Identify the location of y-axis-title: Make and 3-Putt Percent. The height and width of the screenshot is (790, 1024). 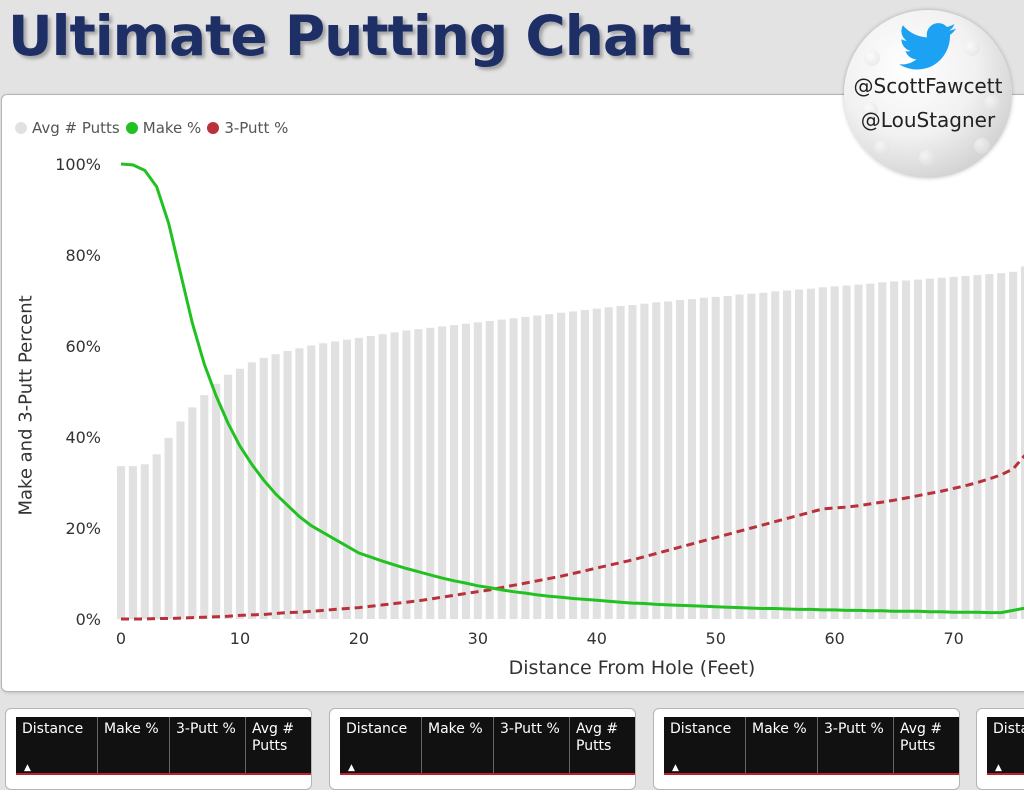
(26, 405).